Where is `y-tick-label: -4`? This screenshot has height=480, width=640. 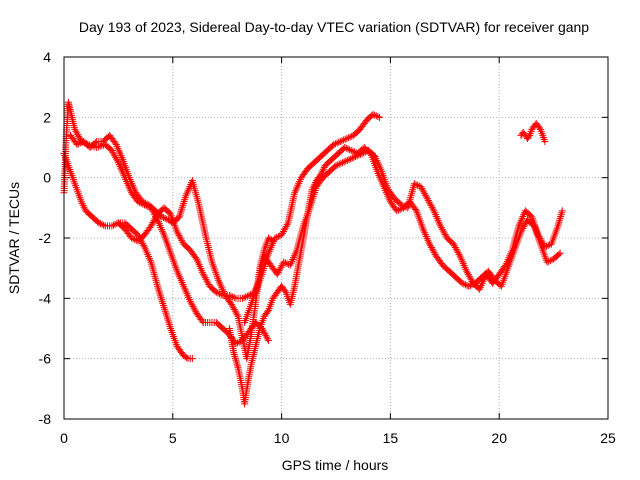
y-tick-label: -4 is located at coordinates (45, 298).